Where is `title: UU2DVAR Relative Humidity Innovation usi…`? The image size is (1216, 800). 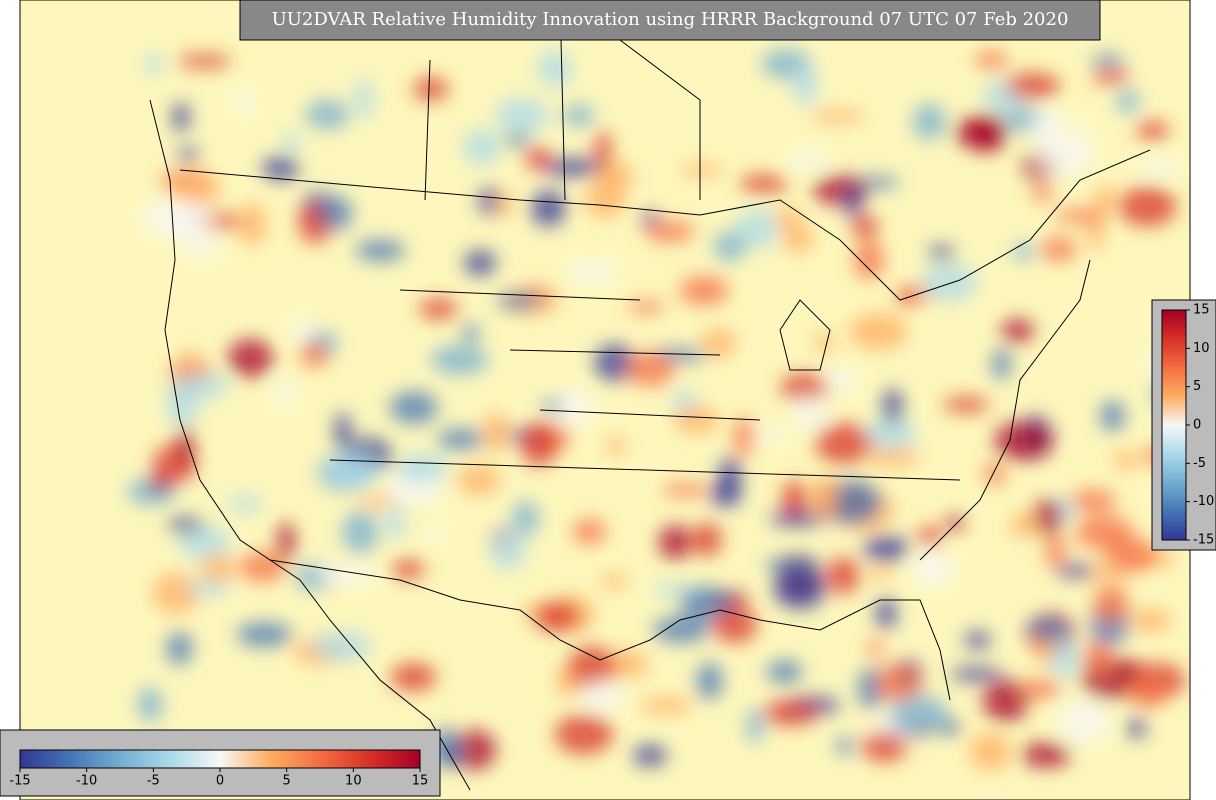 title: UU2DVAR Relative Humidity Innovation usi… is located at coordinates (670, 19).